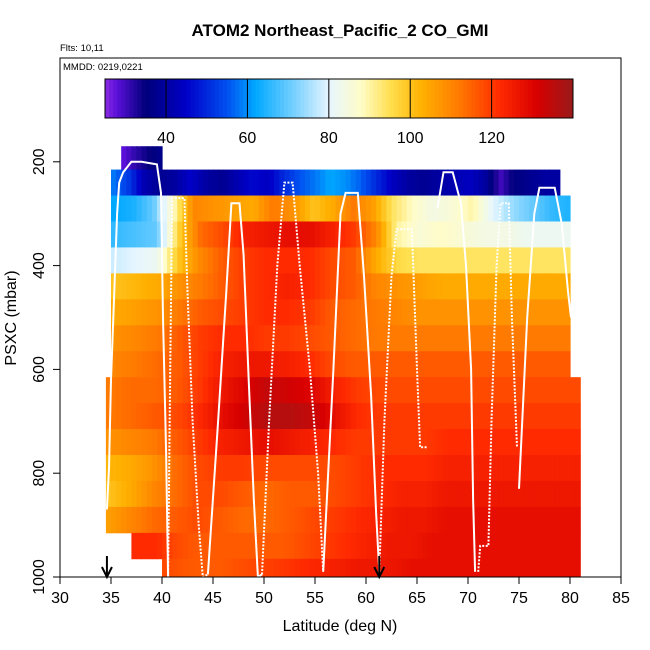 The width and height of the screenshot is (650, 650). Describe the element at coordinates (340, 626) in the screenshot. I see `x-axis-label: Latitude (deg N)` at that location.